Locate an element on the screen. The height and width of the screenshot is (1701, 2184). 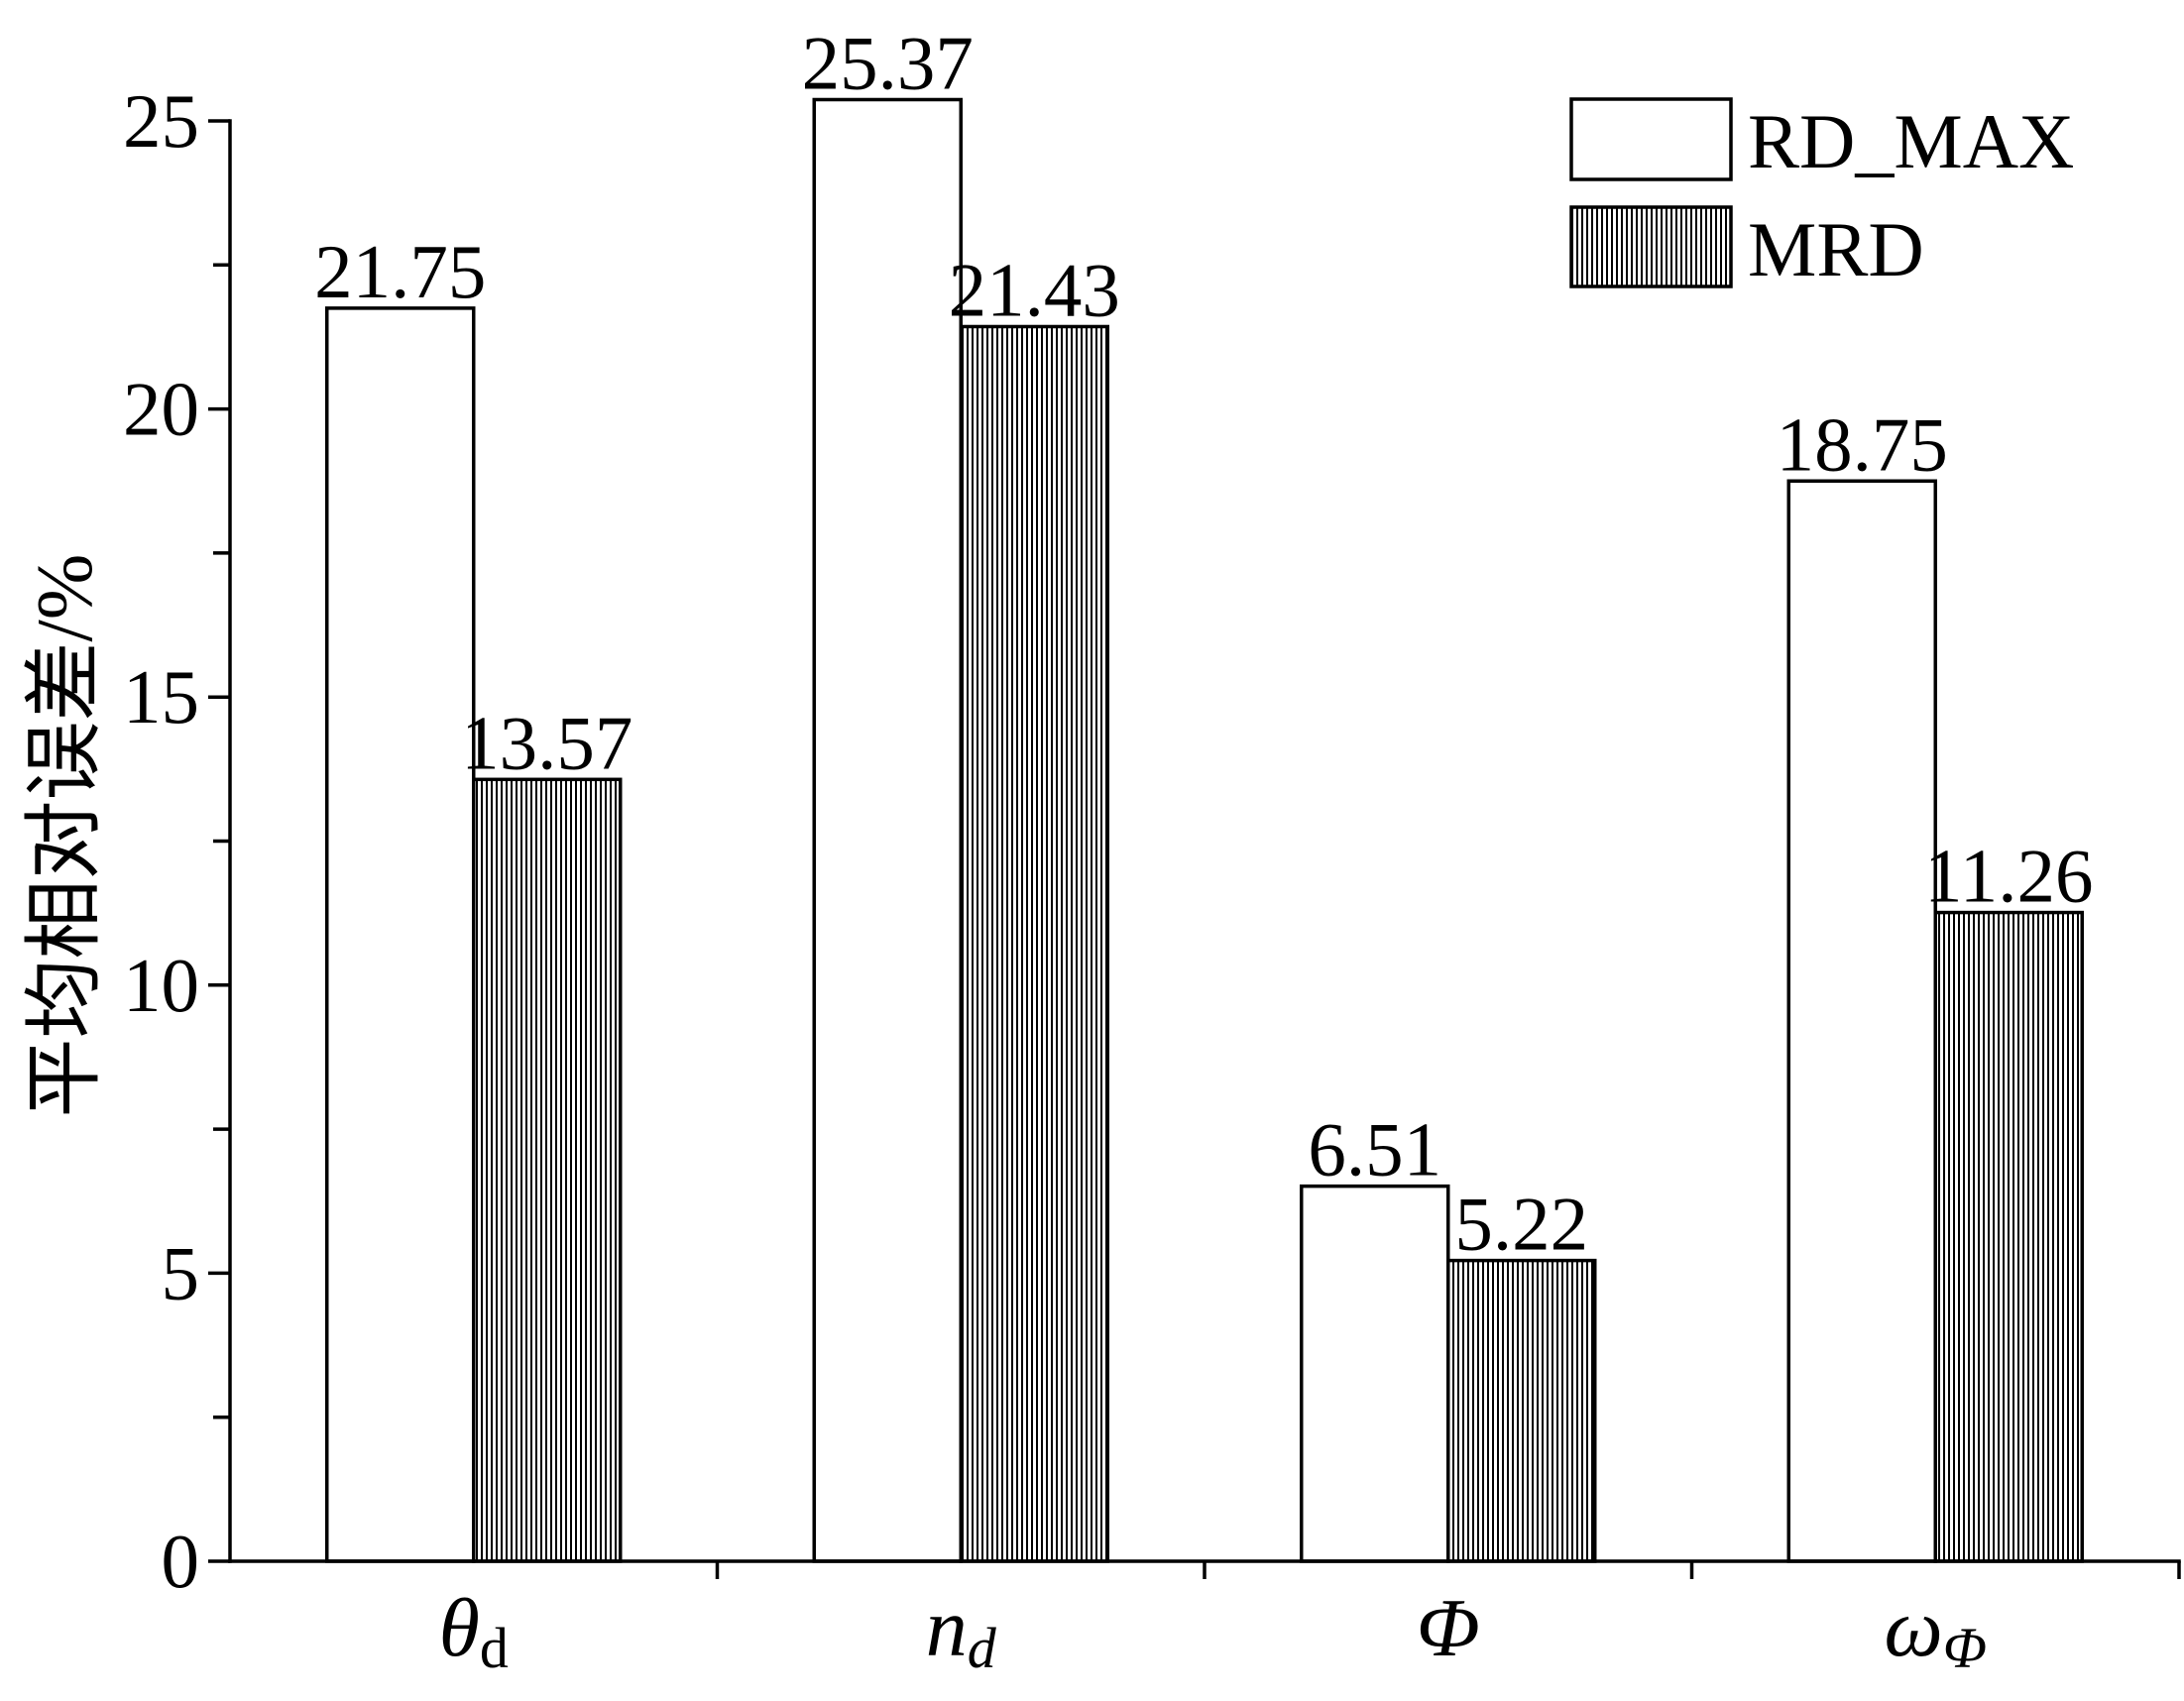
x-tick-label-symbol-1: n is located at coordinates (947, 1628).